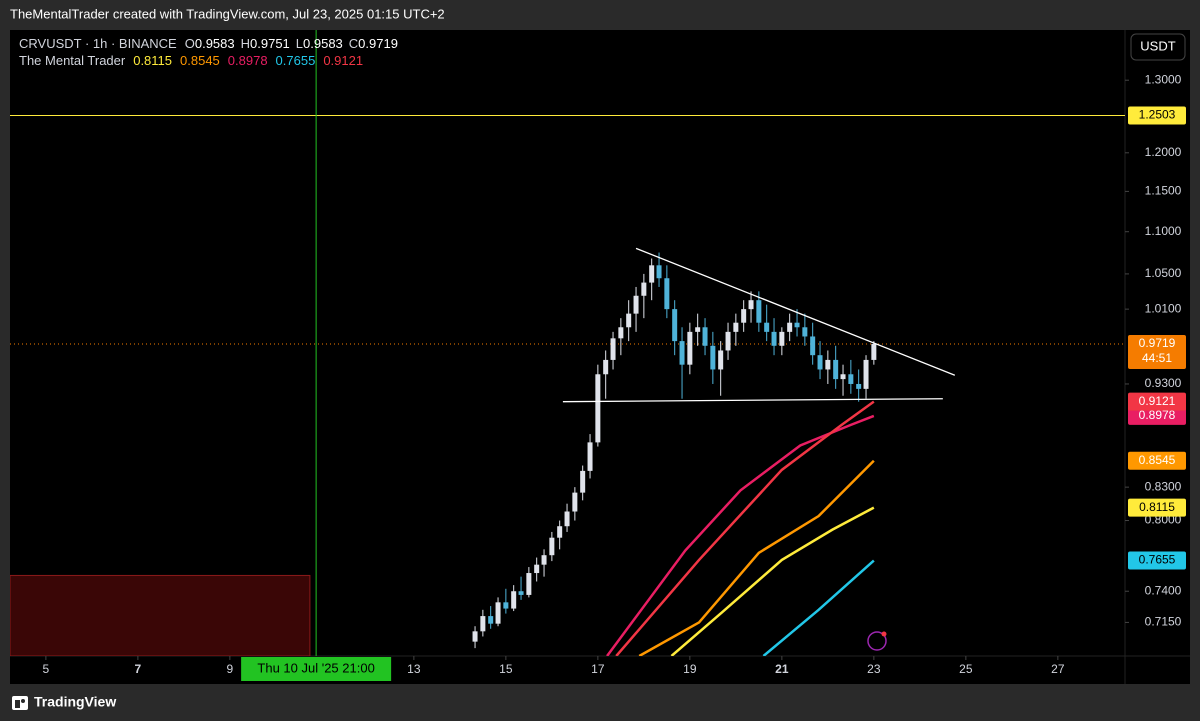 The height and width of the screenshot is (721, 1200). I want to click on price-tag-label: 0.8978, so click(1157, 415).